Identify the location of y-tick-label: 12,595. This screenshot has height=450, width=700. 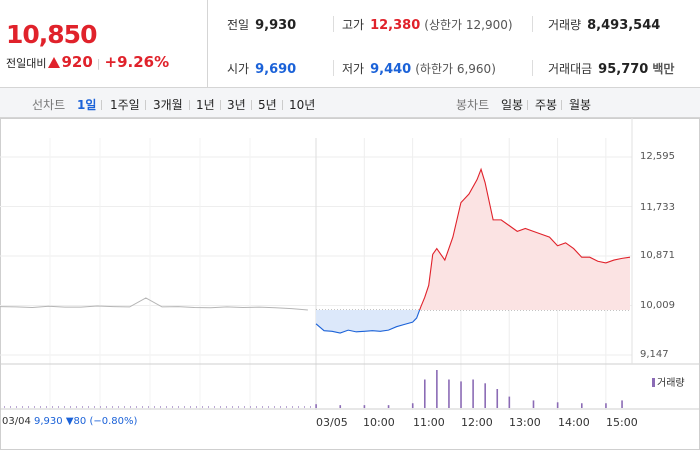
(657, 156).